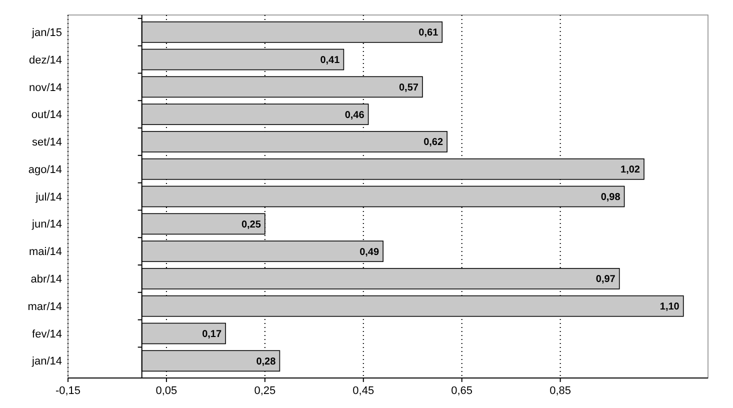 The image size is (733, 408). Describe the element at coordinates (45, 60) in the screenshot. I see `y-tick-label: dez/14` at that location.